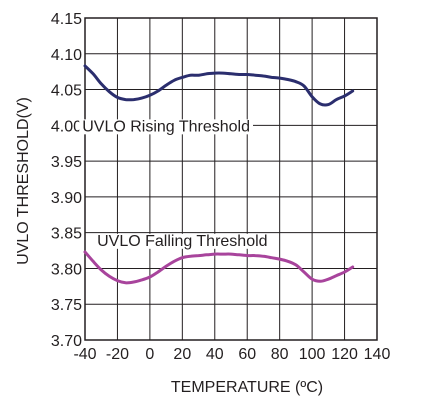 This screenshot has width=421, height=401. Describe the element at coordinates (66, 305) in the screenshot. I see `y-tick-label: 3.75` at that location.